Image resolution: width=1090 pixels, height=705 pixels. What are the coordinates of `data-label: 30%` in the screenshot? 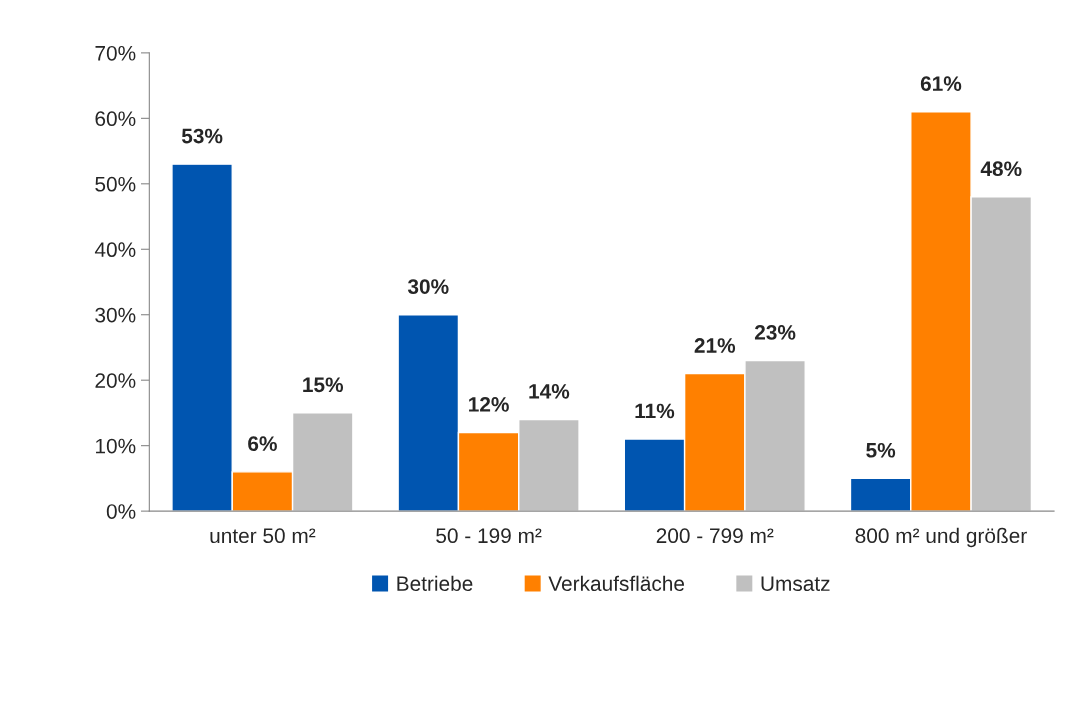 It's located at (428, 286).